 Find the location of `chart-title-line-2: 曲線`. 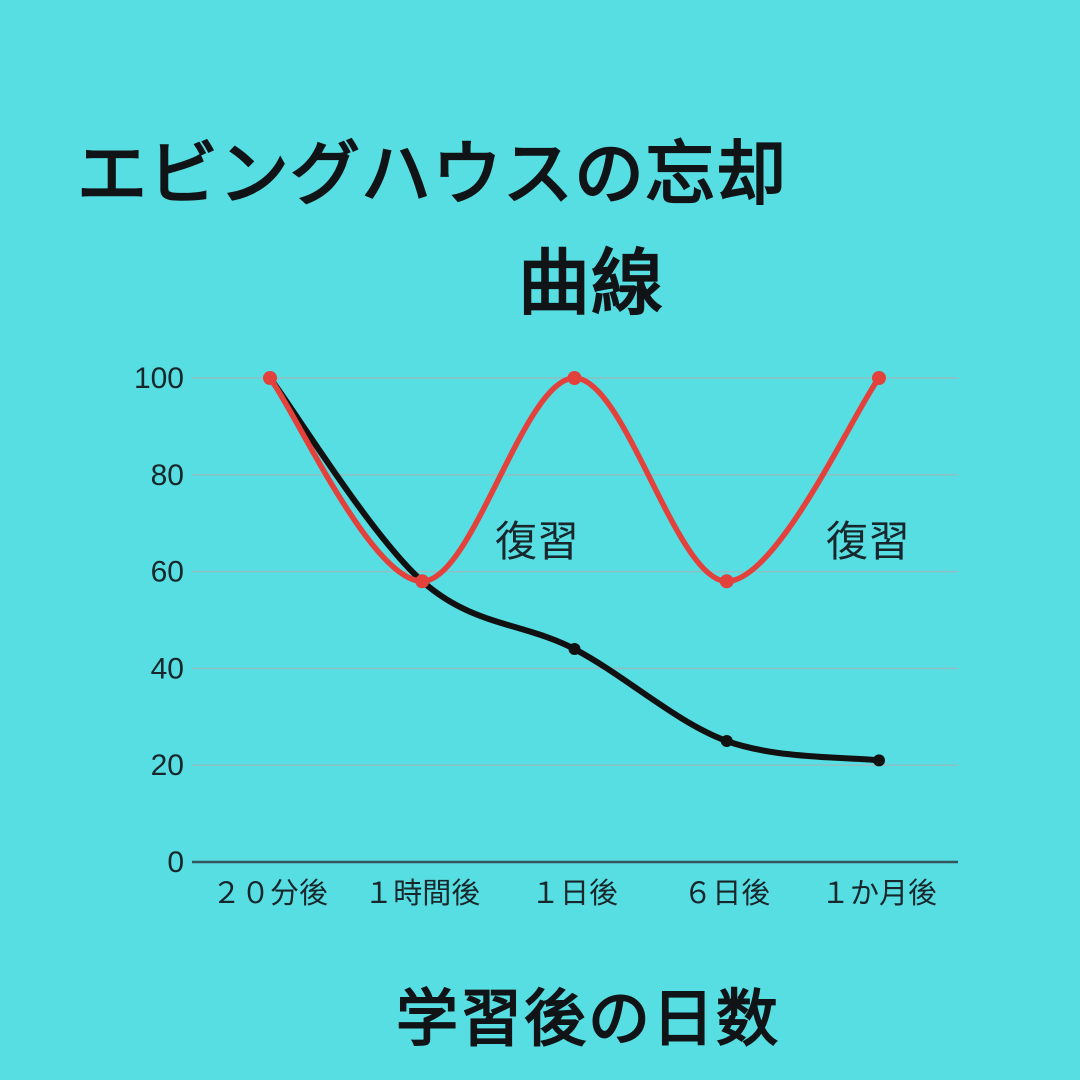

chart-title-line-2: 曲線 is located at coordinates (591, 284).